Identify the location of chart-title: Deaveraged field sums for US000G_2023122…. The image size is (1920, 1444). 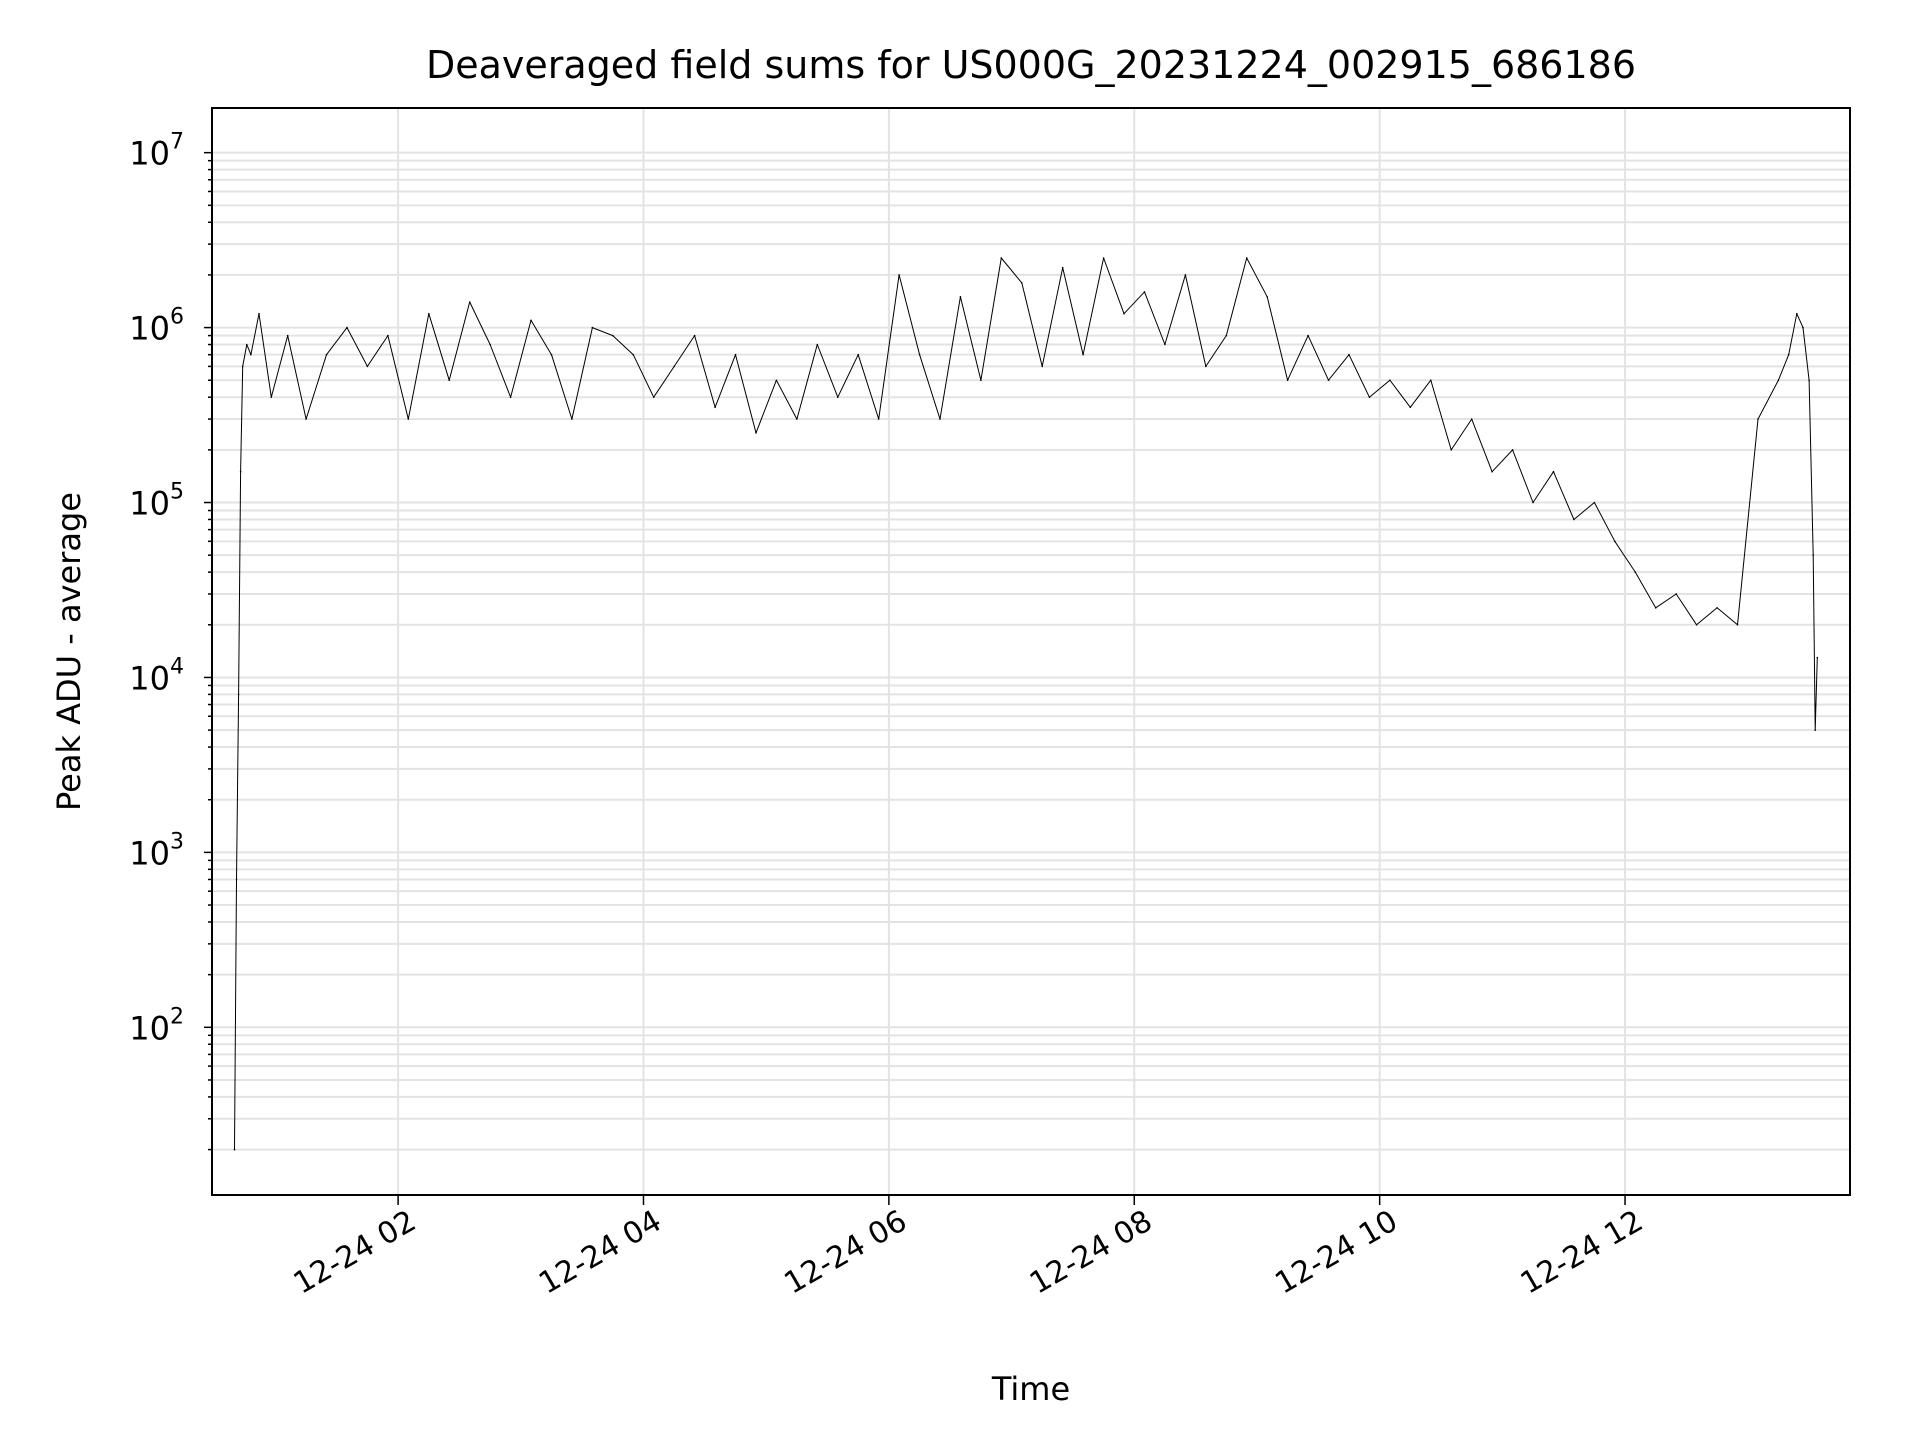
(1031, 65).